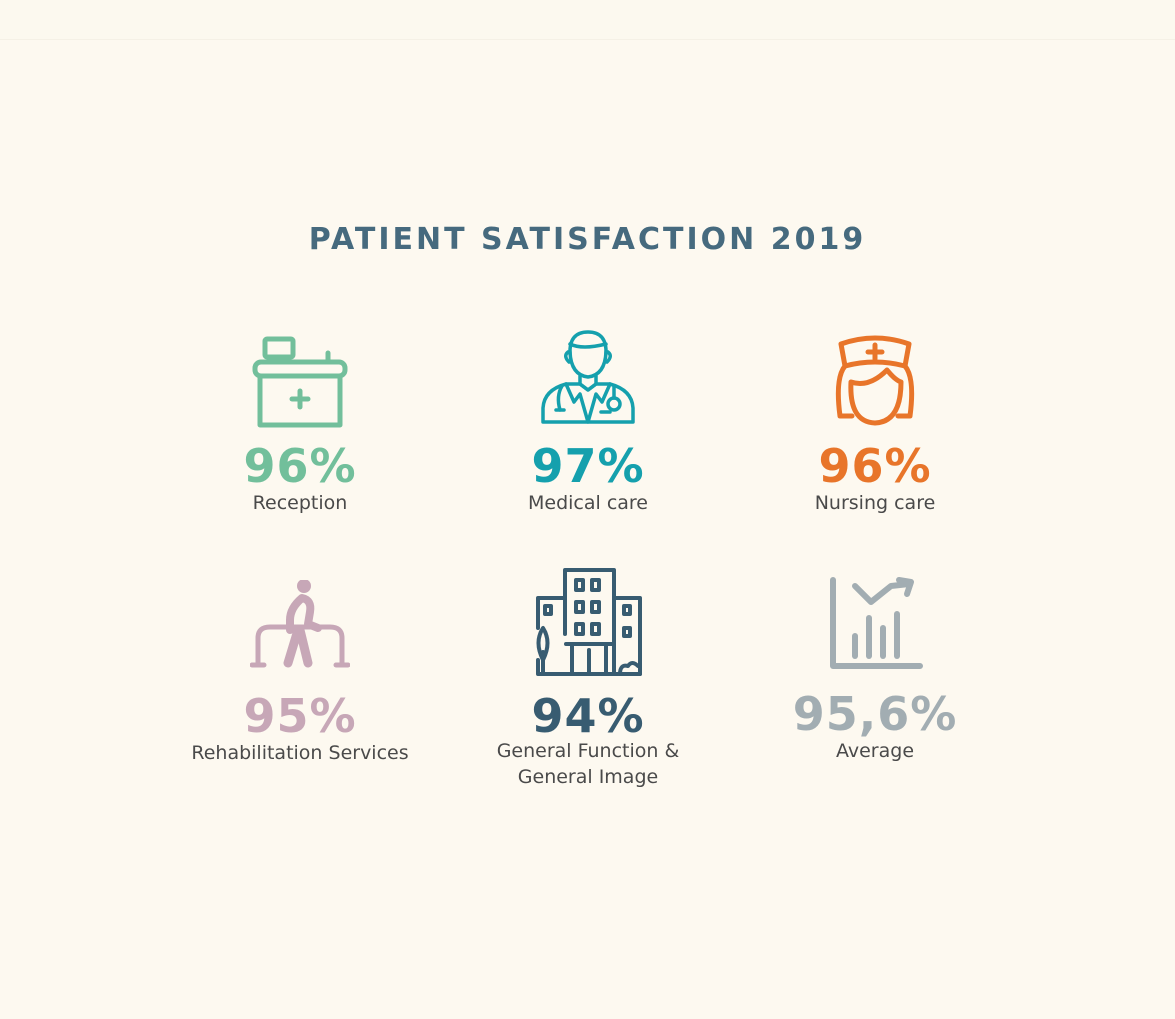 The width and height of the screenshot is (1175, 1019). What do you see at coordinates (587, 20) in the screenshot?
I see `top-band` at bounding box center [587, 20].